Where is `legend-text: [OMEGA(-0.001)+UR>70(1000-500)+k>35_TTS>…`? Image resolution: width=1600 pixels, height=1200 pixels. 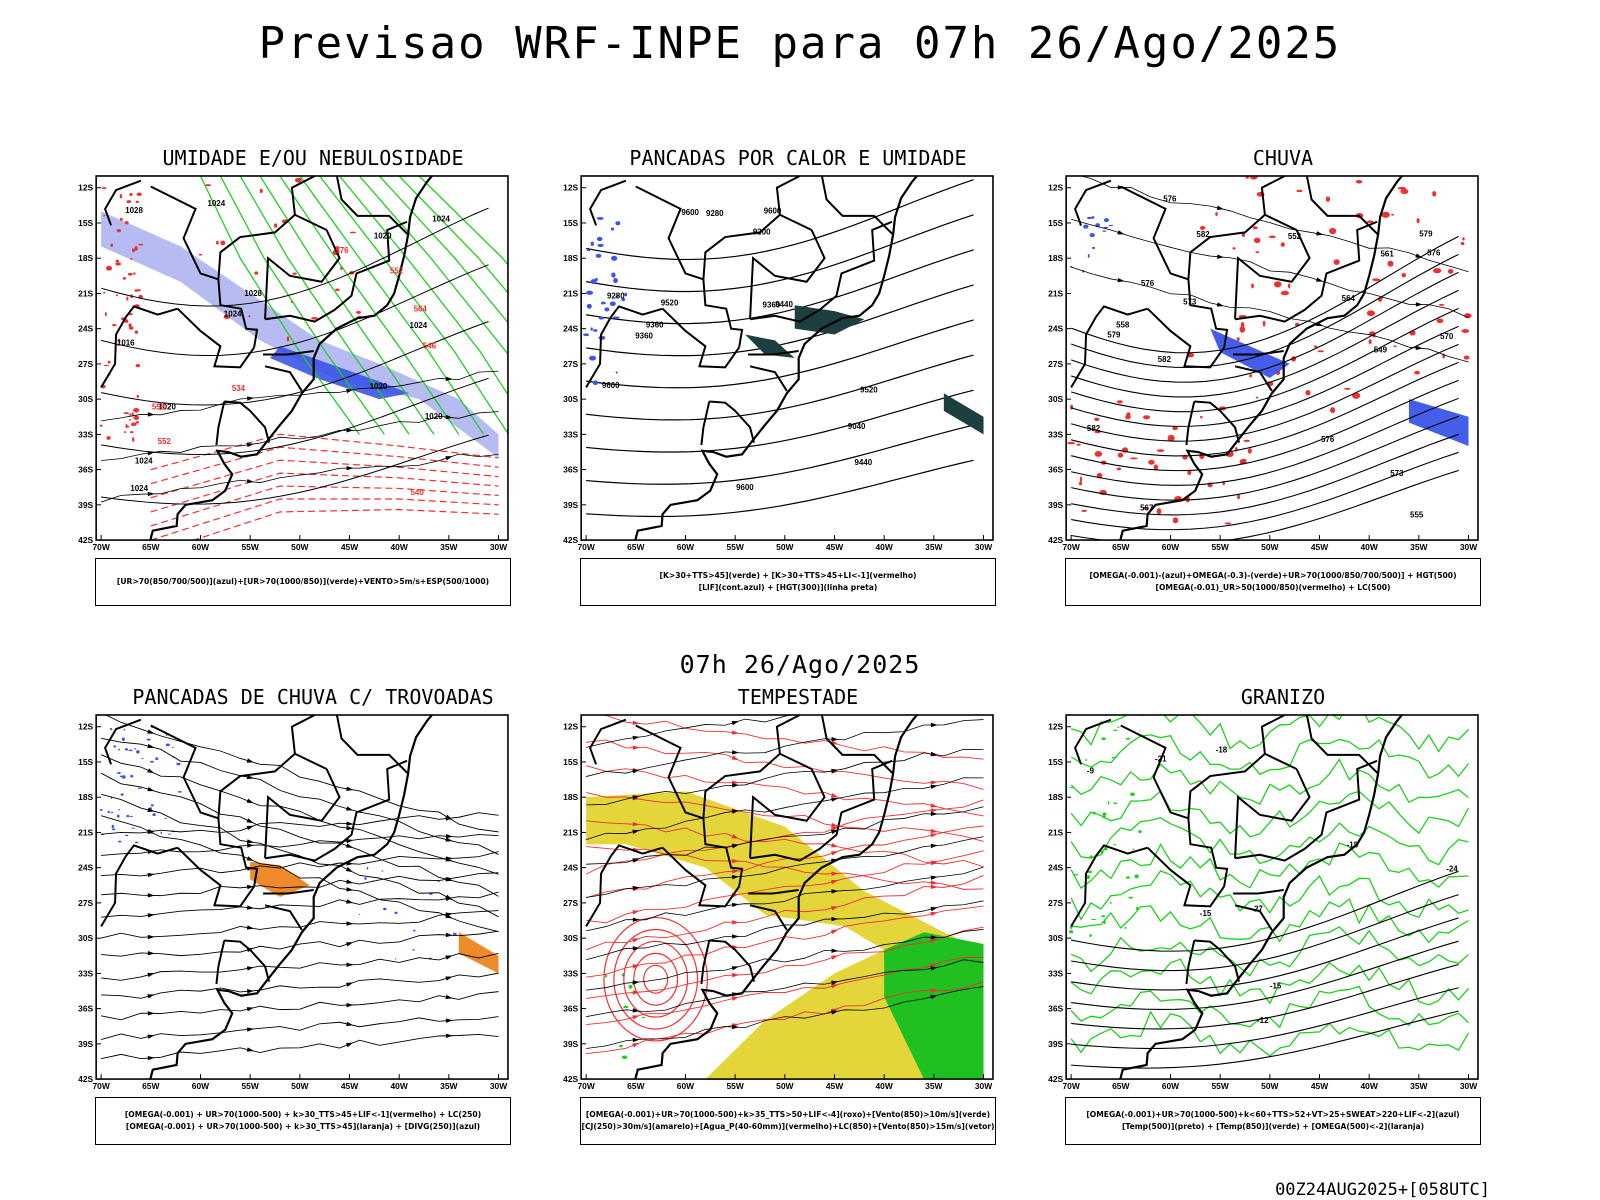 legend-text: [OMEGA(-0.001)+UR>70(1000-500)+k>35_TTS>… is located at coordinates (788, 1114).